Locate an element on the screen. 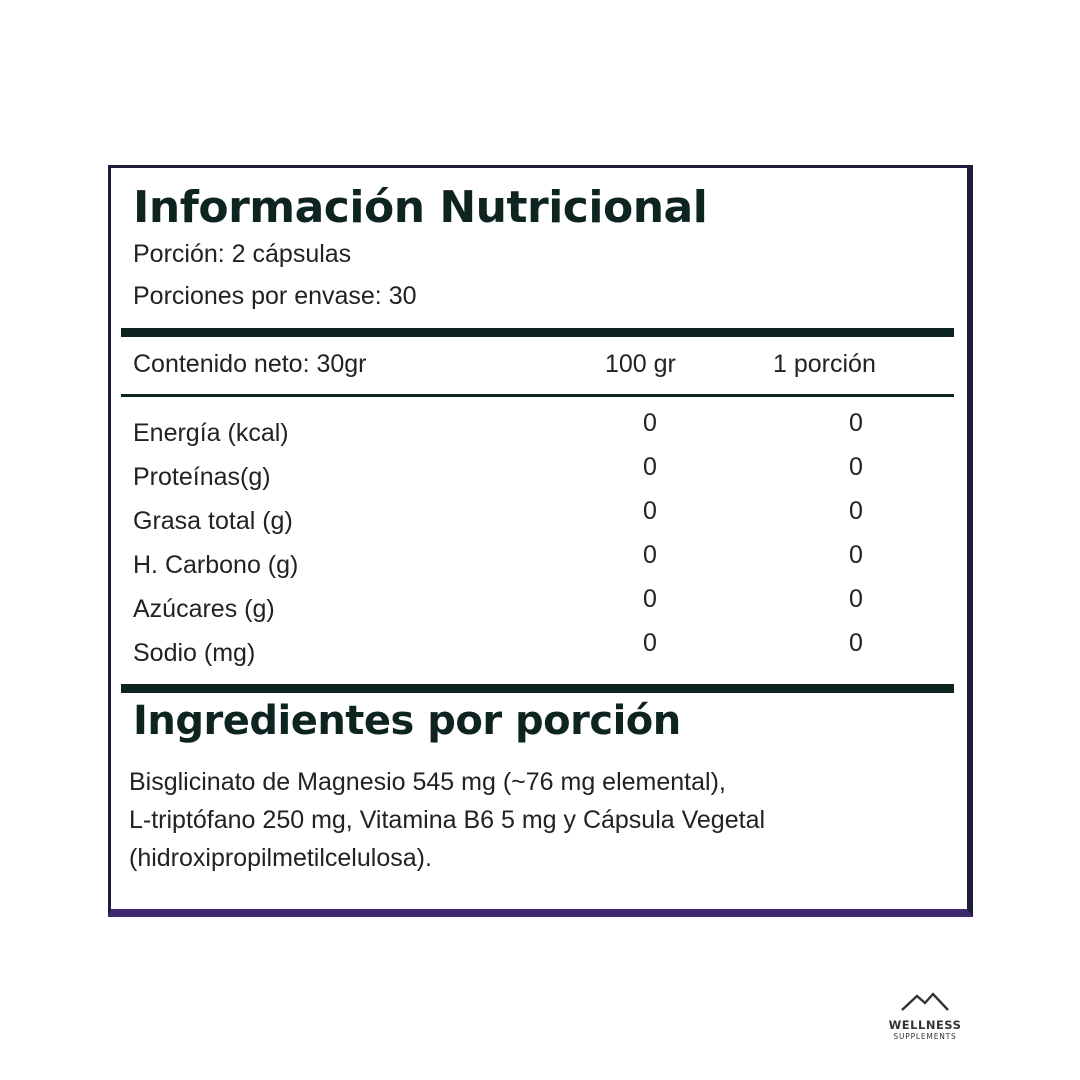 The image size is (1080, 1080). nutrient-label: Azúcares (g) is located at coordinates (204, 609).